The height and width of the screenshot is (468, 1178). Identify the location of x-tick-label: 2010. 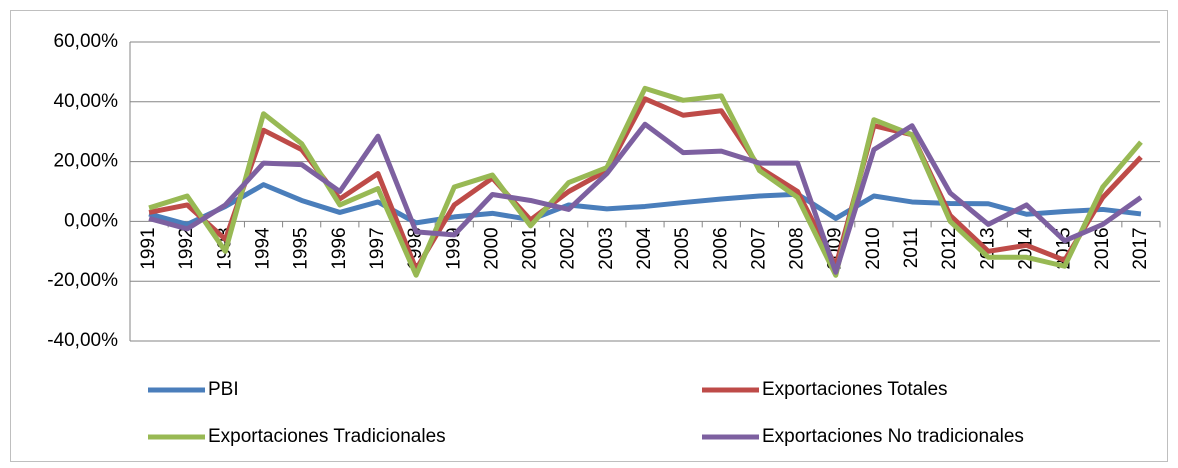
(873, 248).